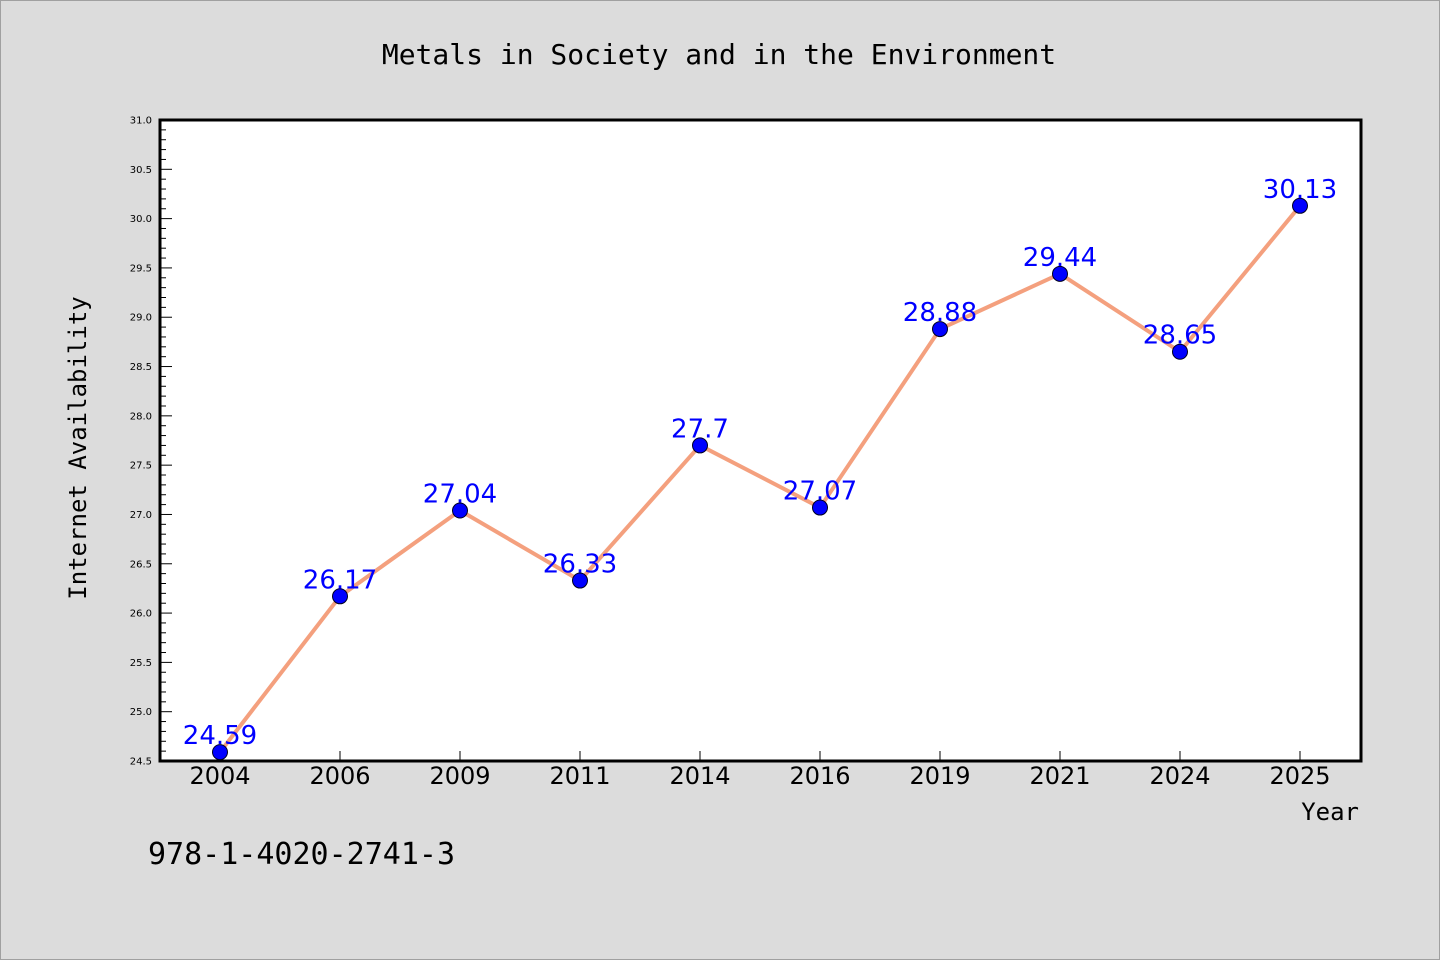 This screenshot has height=960, width=1440. Describe the element at coordinates (141, 121) in the screenshot. I see `y-tick-label: 31.0` at that location.